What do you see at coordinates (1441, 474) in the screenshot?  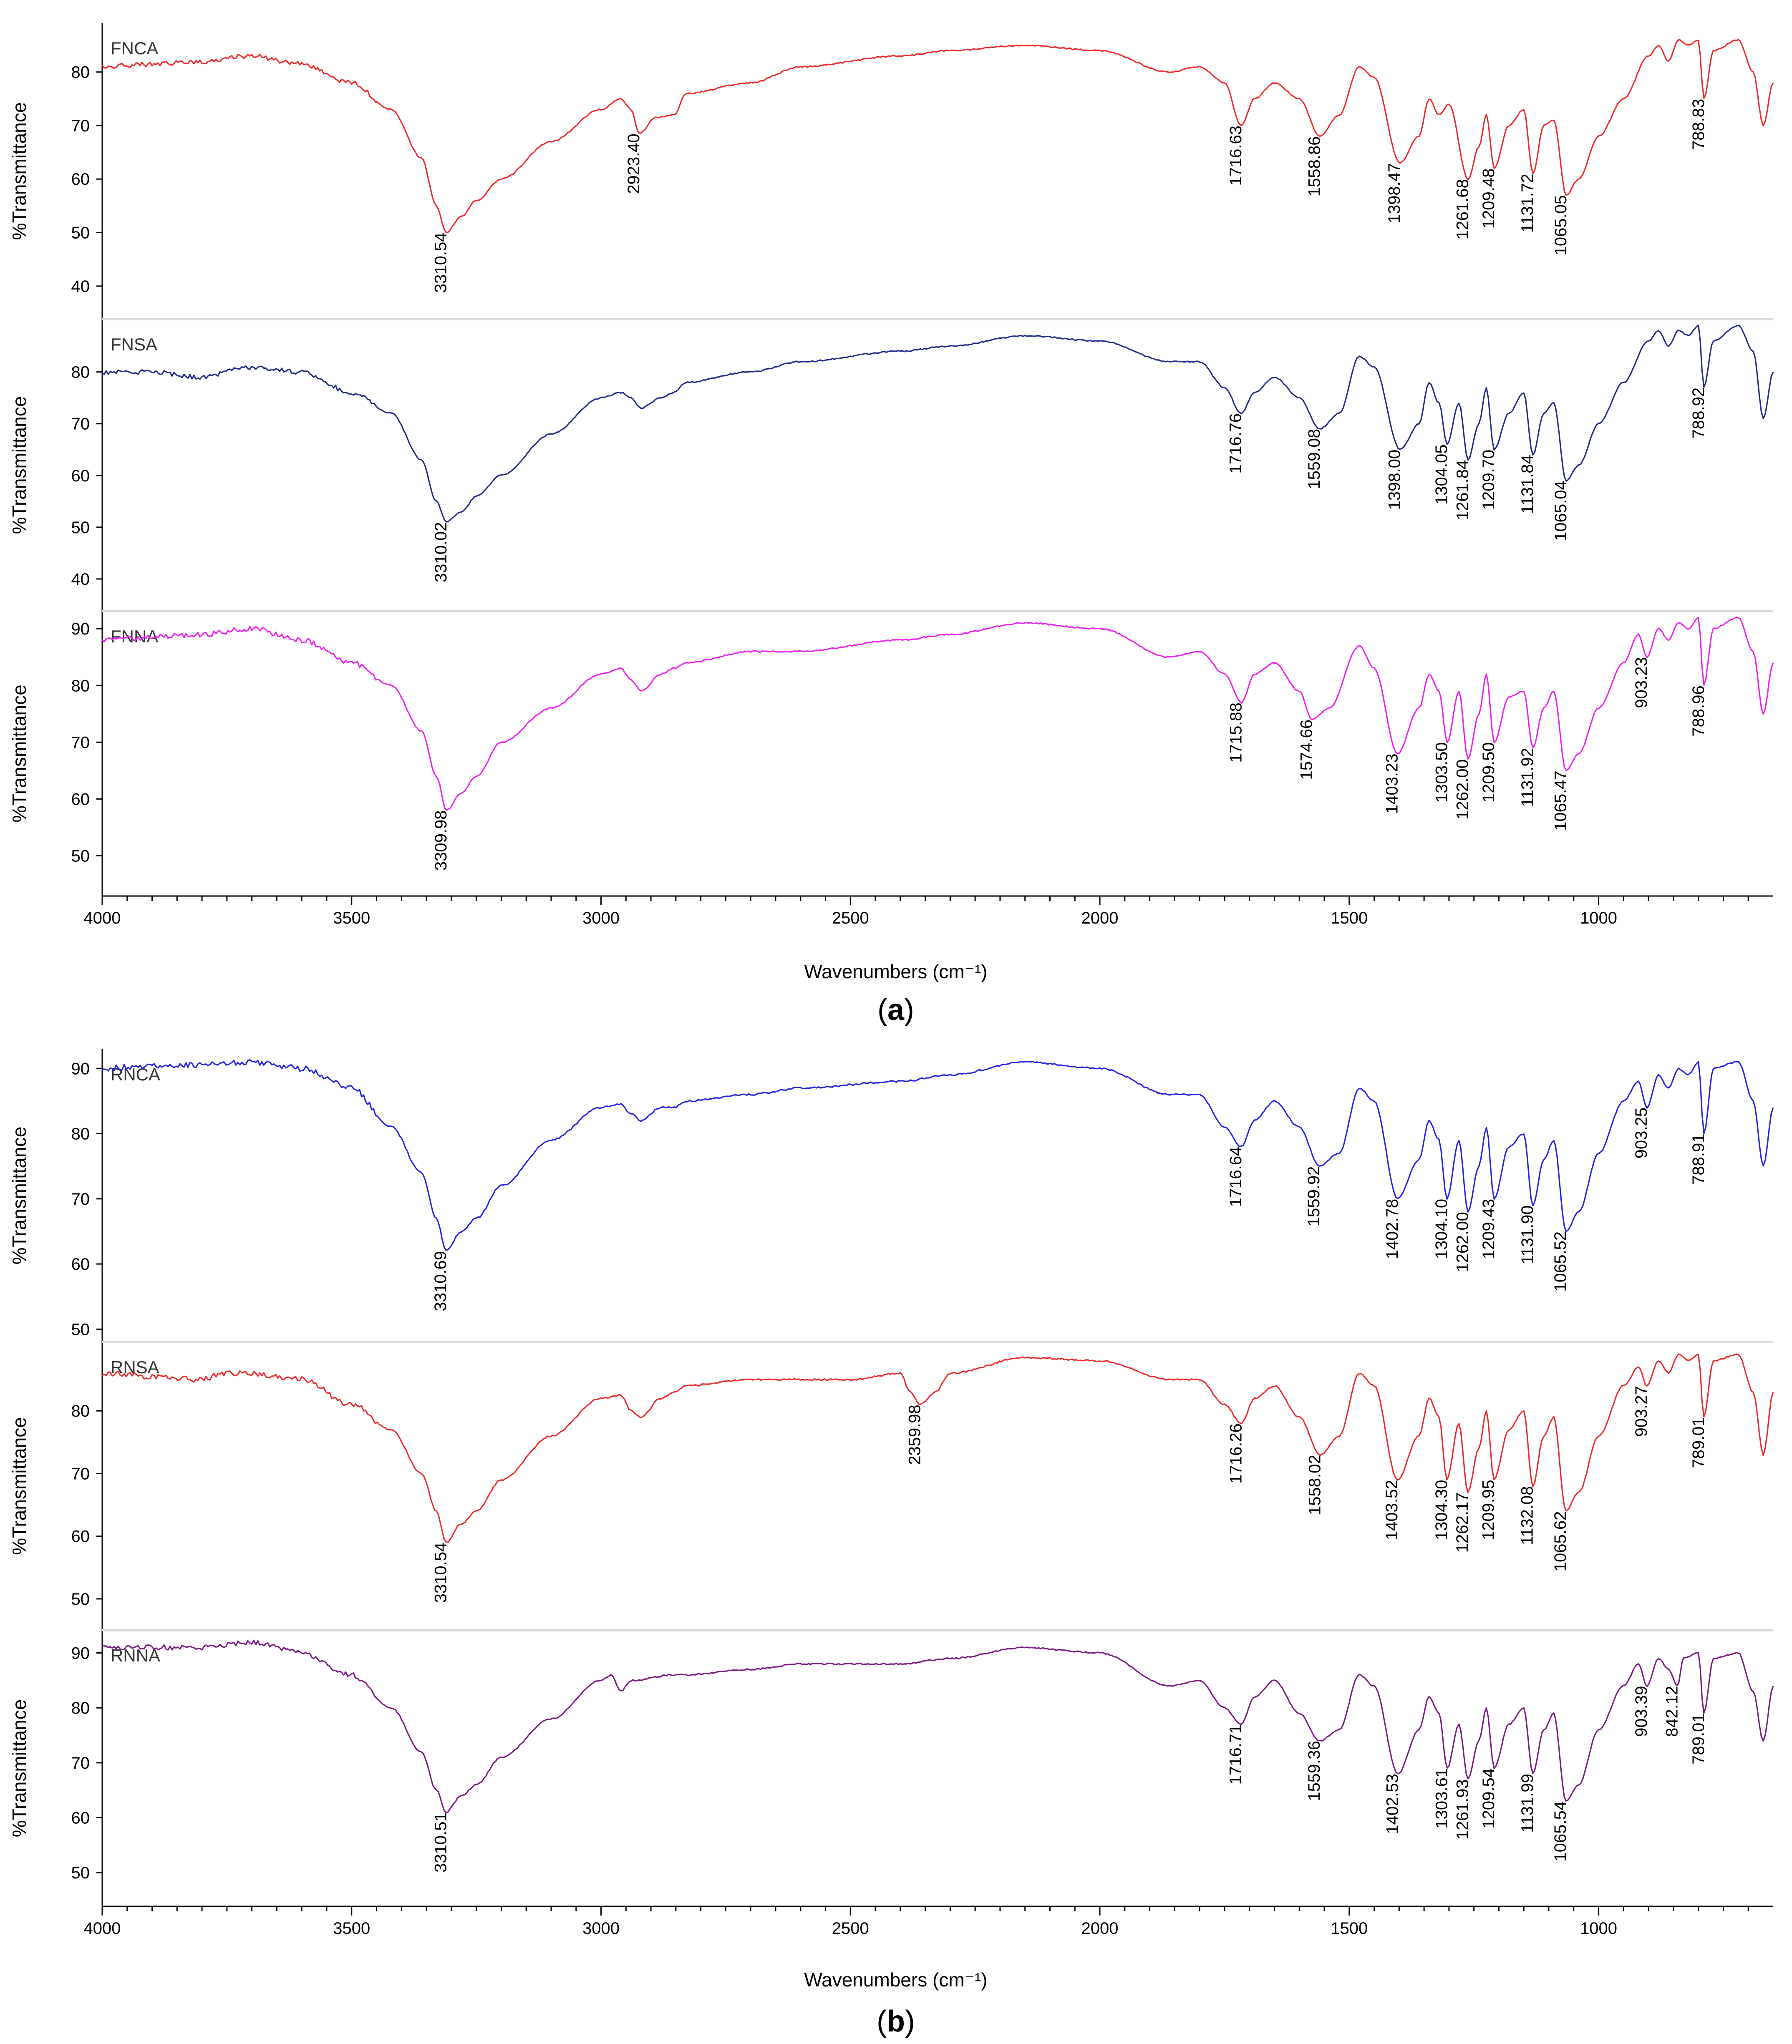 I see `peak-label: 1304.05` at bounding box center [1441, 474].